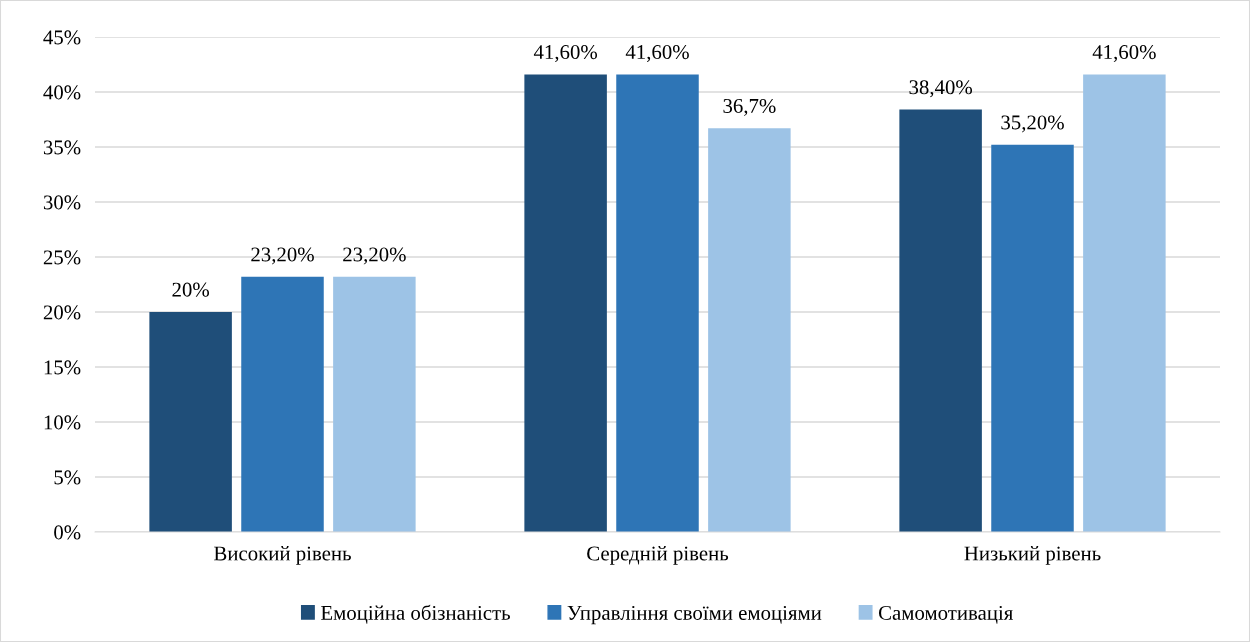  What do you see at coordinates (1032, 555) in the screenshot?
I see `x-tick-label: Низький рівень` at bounding box center [1032, 555].